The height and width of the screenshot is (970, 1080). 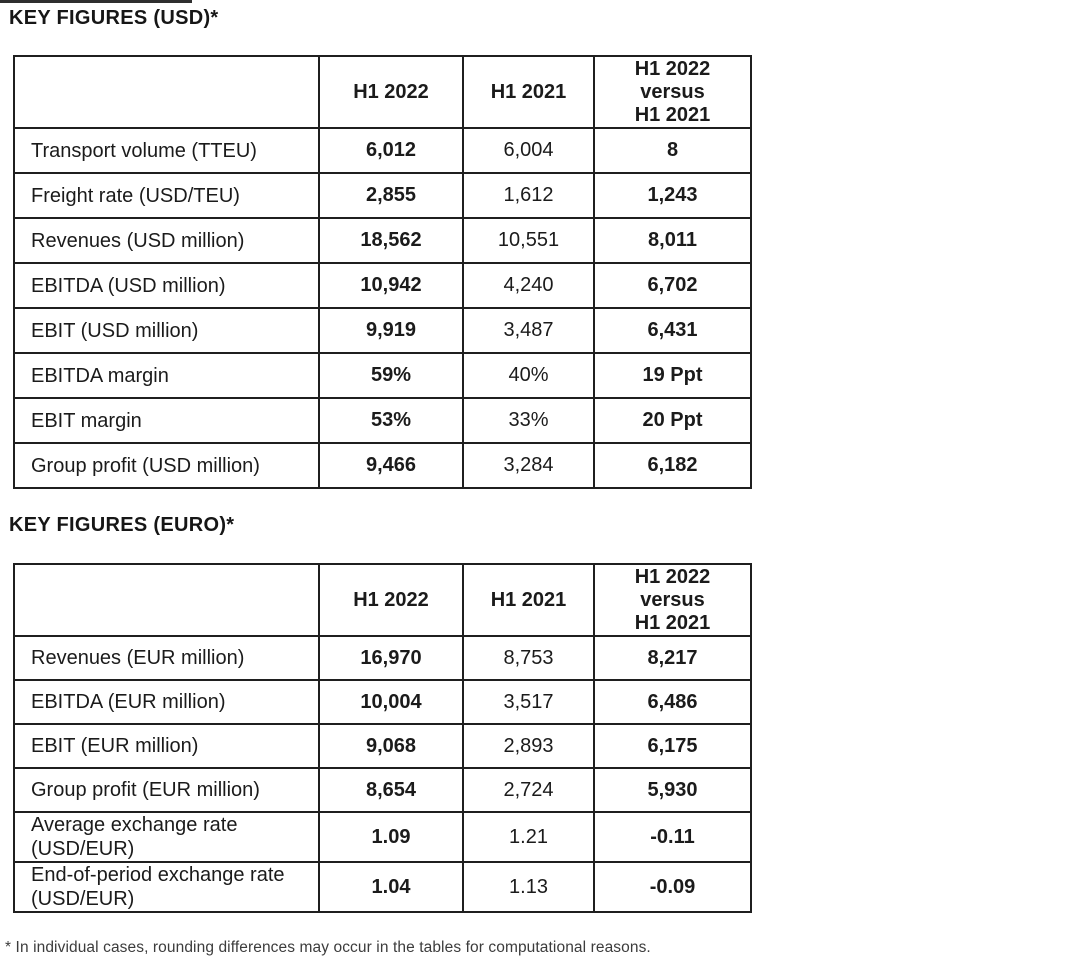 I want to click on value-h1-2021: 10,551, so click(x=528, y=240).